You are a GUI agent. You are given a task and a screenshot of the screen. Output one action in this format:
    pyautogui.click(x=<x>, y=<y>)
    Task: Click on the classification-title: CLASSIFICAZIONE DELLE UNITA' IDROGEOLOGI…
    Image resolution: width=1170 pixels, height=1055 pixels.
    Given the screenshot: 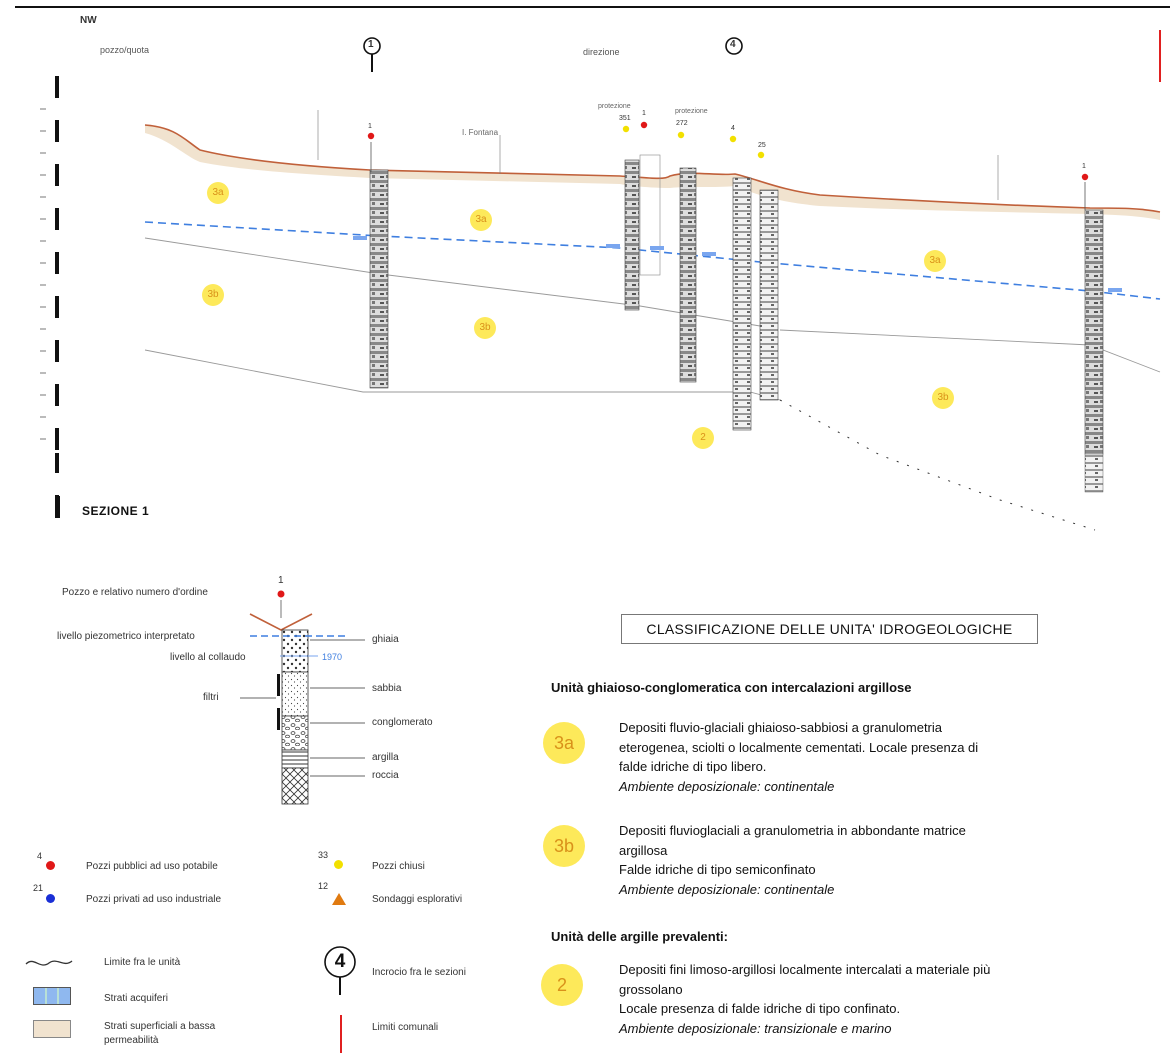 What is the action you would take?
    pyautogui.click(x=829, y=629)
    